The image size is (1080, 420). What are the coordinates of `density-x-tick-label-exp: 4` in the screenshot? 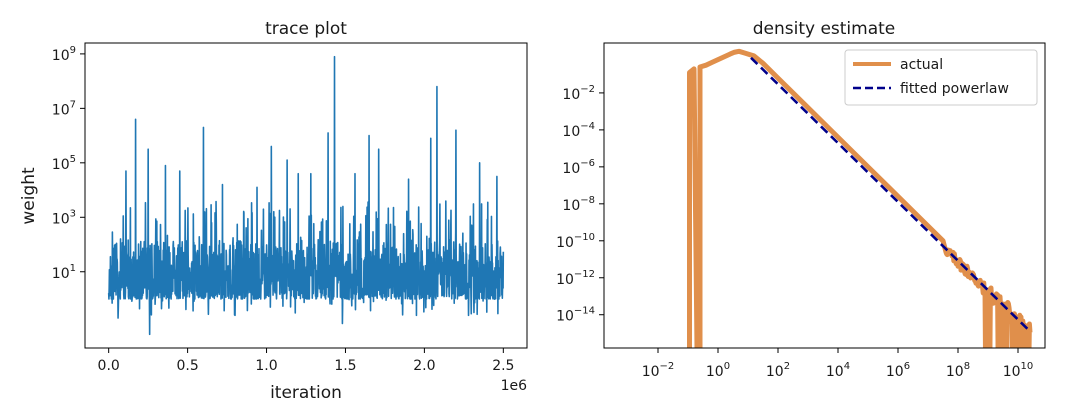 It's located at (847, 366).